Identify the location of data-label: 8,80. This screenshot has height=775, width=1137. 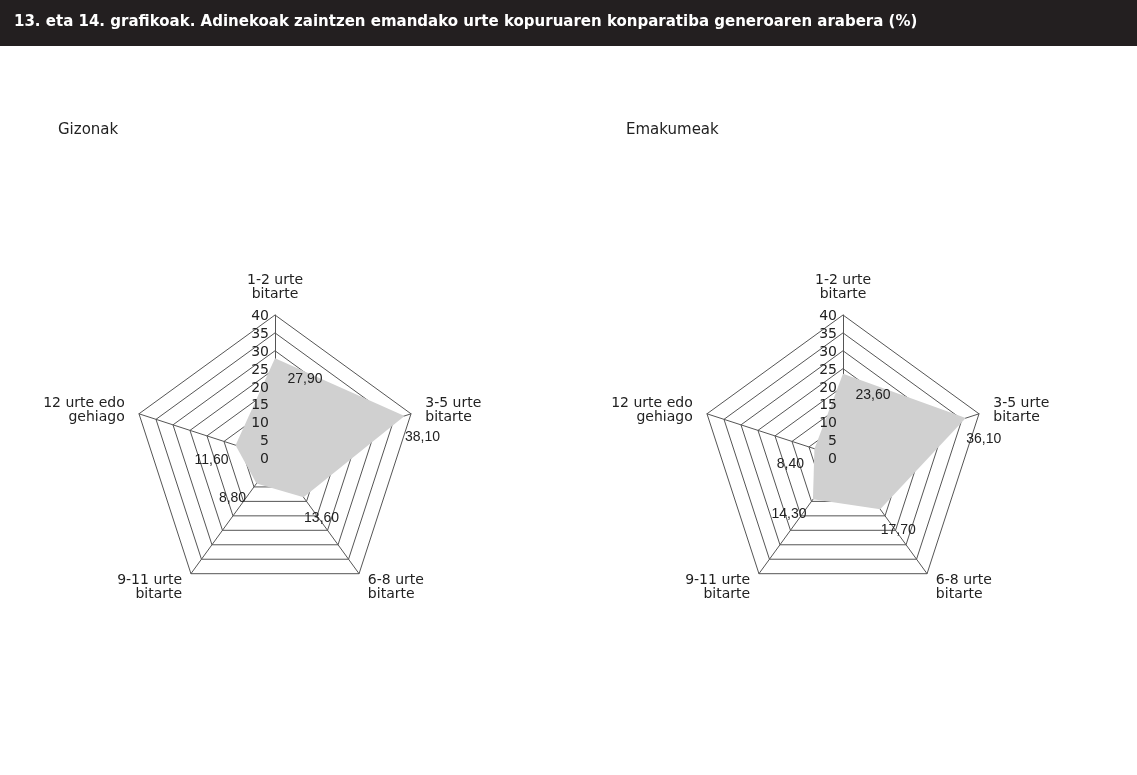
(232, 497).